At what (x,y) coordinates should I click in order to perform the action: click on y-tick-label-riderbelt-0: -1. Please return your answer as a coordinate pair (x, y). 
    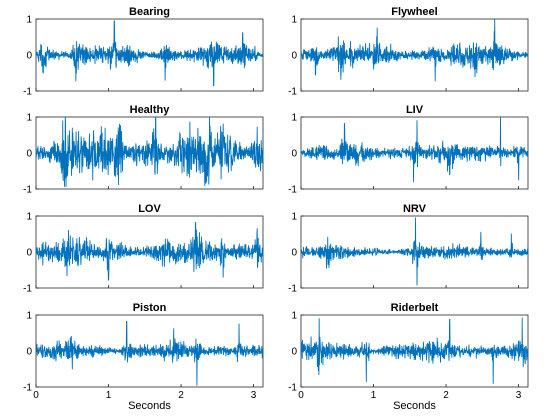
    Looking at the image, I should click on (292, 388).